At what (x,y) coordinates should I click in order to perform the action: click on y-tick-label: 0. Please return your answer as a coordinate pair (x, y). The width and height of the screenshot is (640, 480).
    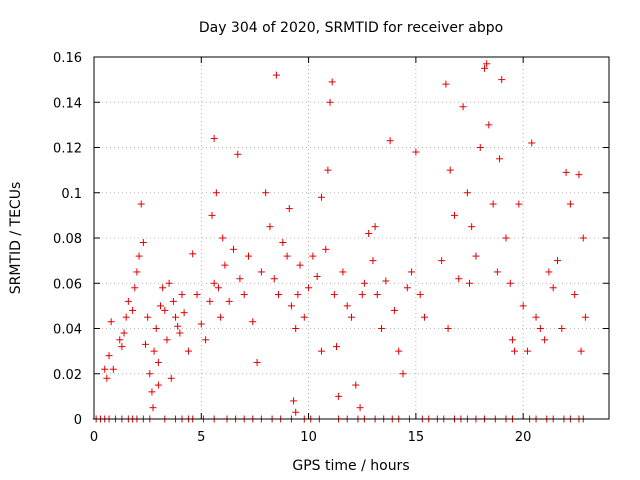
    Looking at the image, I should click on (78, 420).